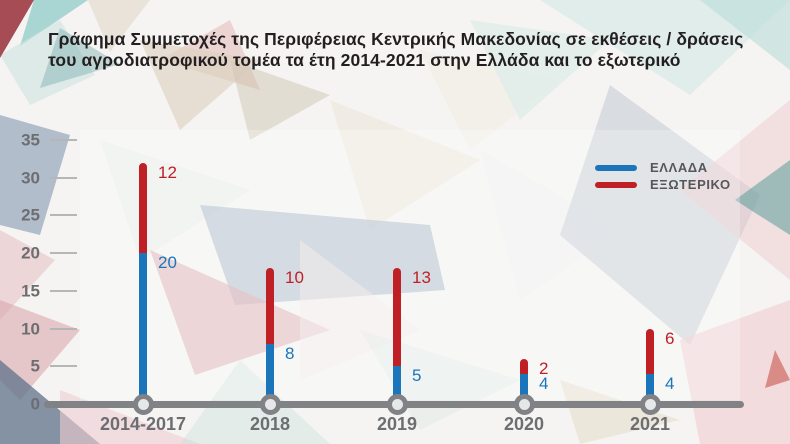 The width and height of the screenshot is (790, 444). What do you see at coordinates (30, 140) in the screenshot?
I see `y-axis-tick-label: 35` at bounding box center [30, 140].